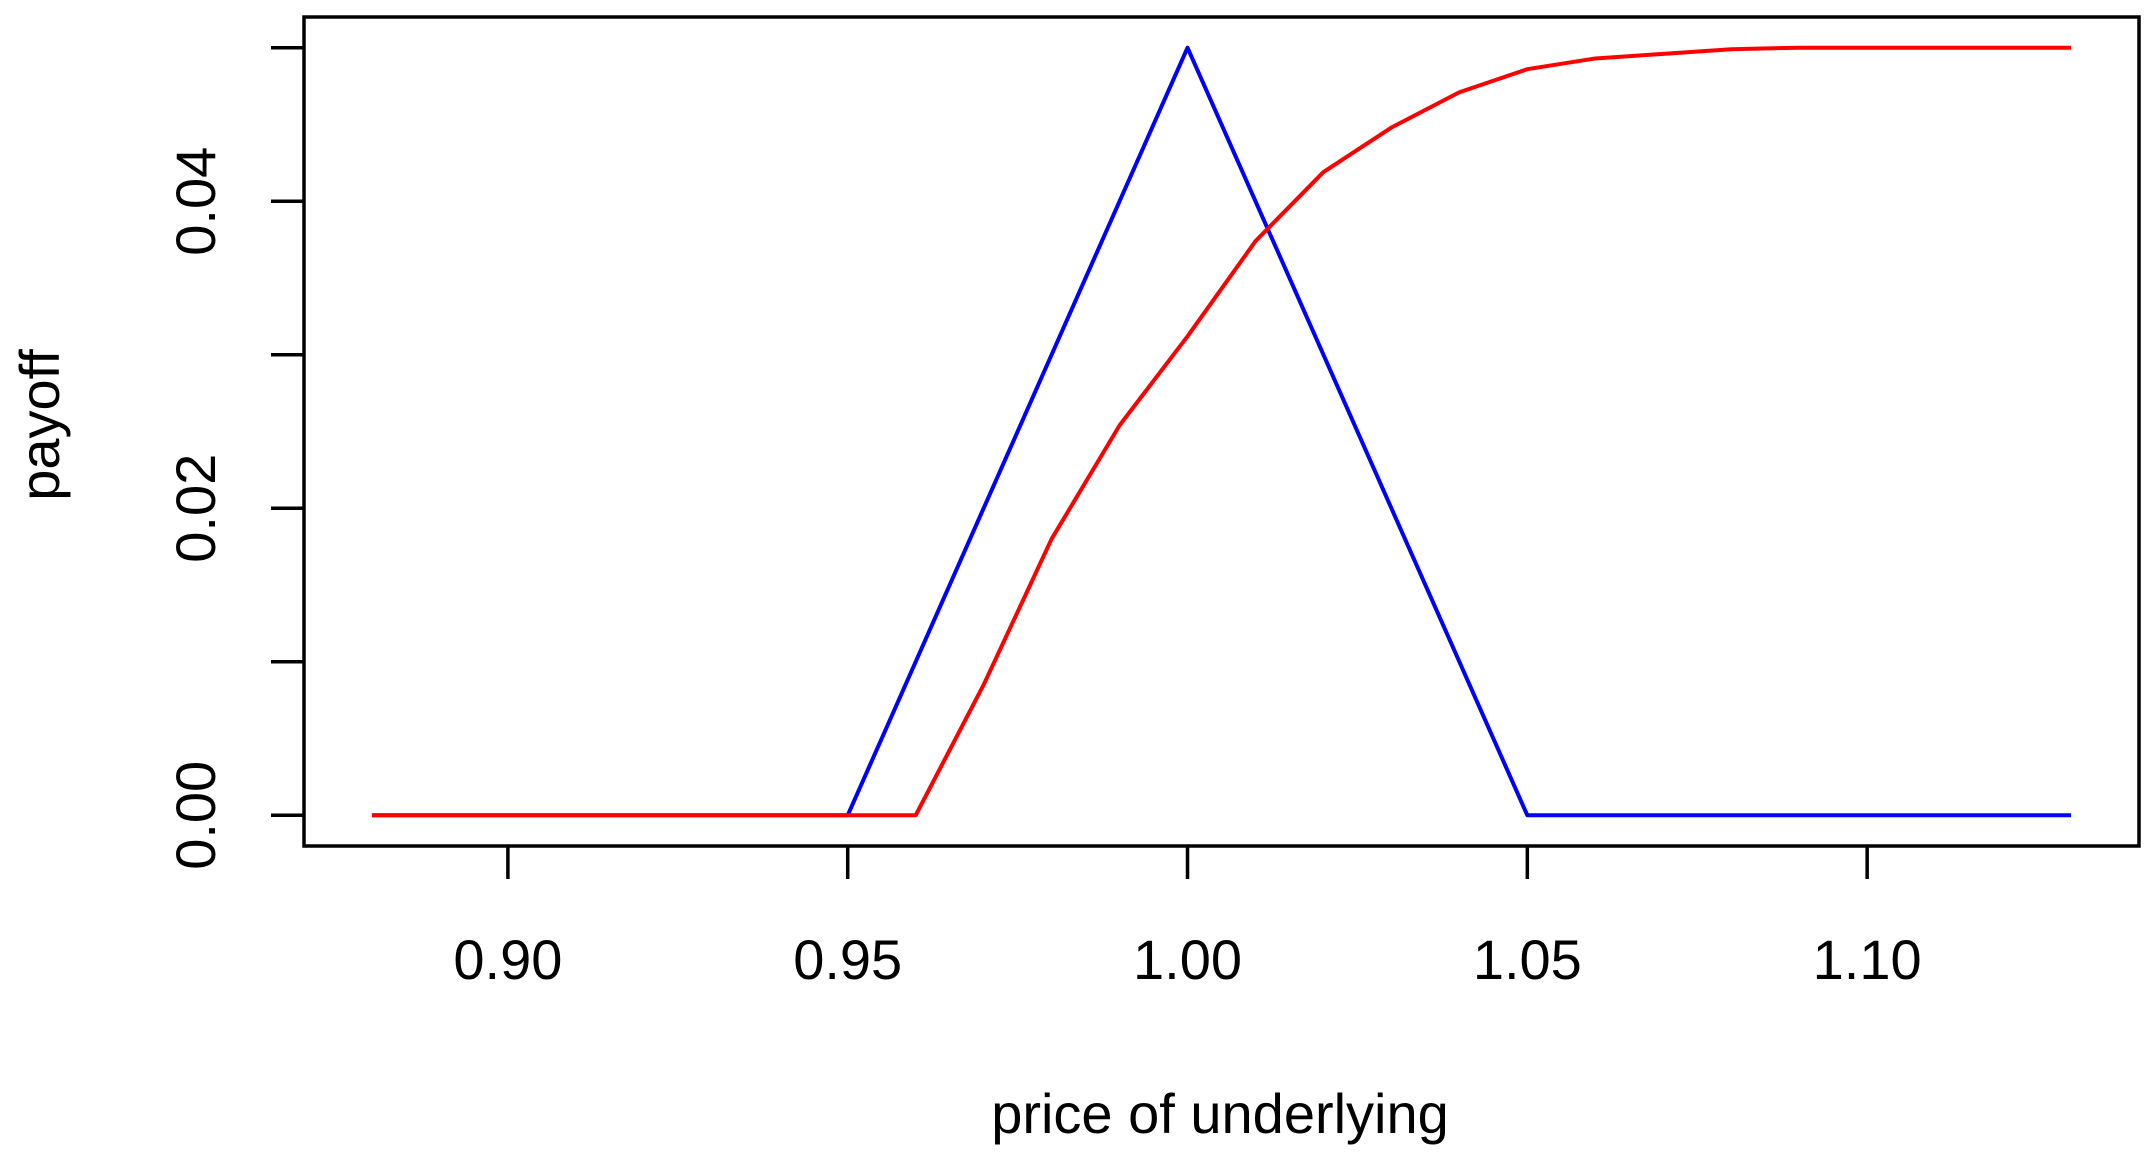 The width and height of the screenshot is (2150, 1164). What do you see at coordinates (1187, 959) in the screenshot?
I see `x-tick-label: 1.00` at bounding box center [1187, 959].